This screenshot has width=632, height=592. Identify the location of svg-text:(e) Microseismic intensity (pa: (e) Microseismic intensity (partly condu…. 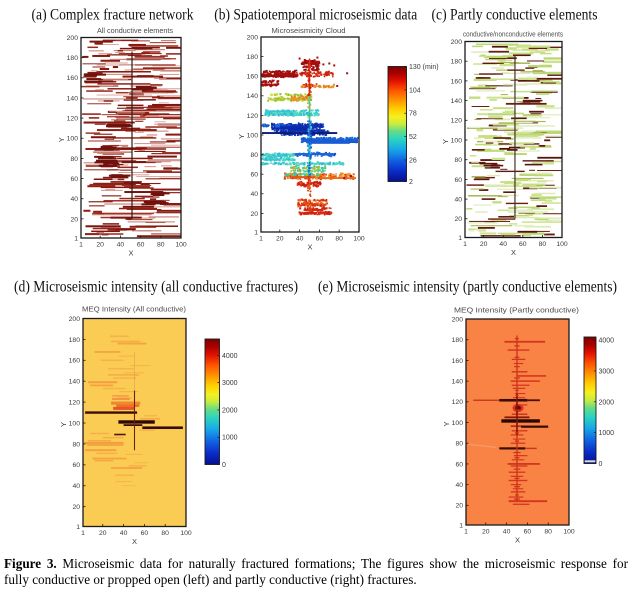
(467, 287).